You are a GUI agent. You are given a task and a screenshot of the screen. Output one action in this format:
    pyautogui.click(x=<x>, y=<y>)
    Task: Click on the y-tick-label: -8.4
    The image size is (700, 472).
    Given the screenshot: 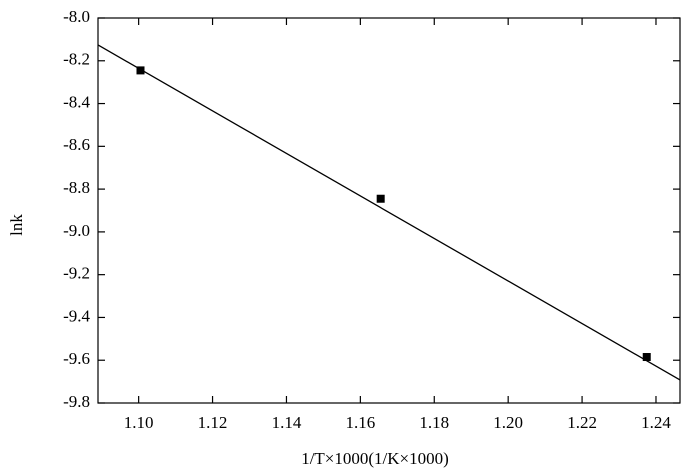 What is the action you would take?
    pyautogui.click(x=76, y=101)
    